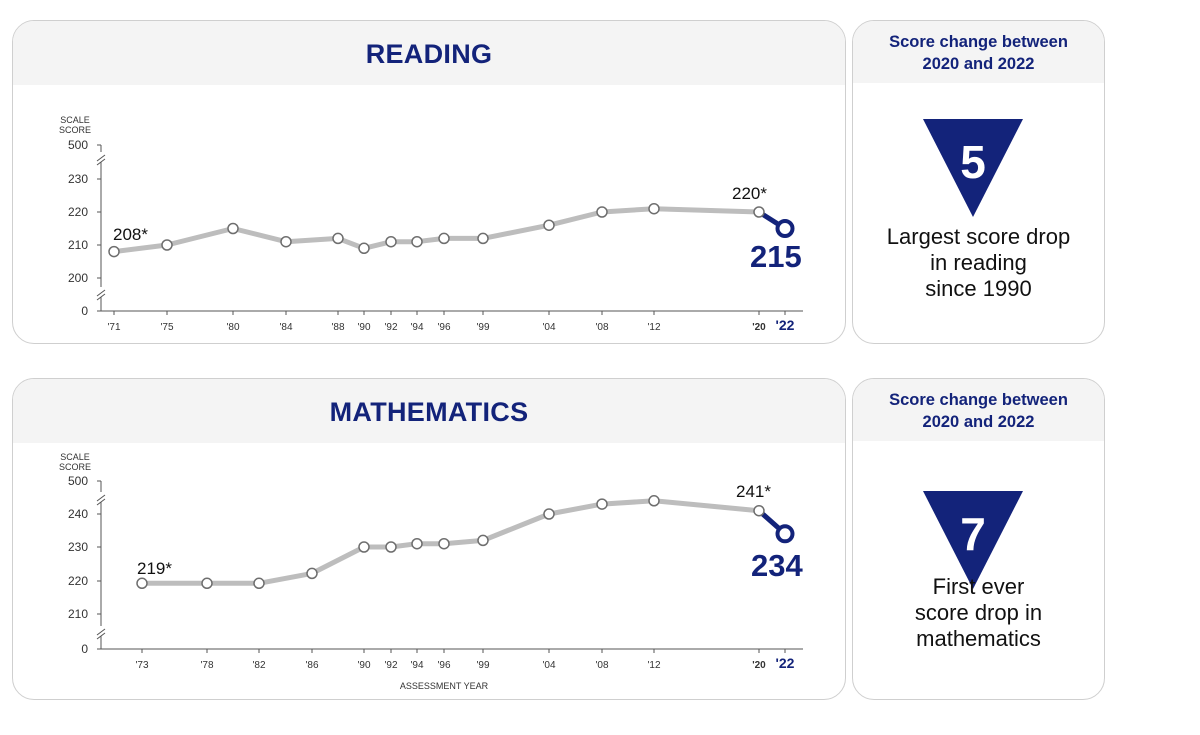 The image size is (1200, 735). What do you see at coordinates (978, 288) in the screenshot?
I see `description-line: since 1990` at bounding box center [978, 288].